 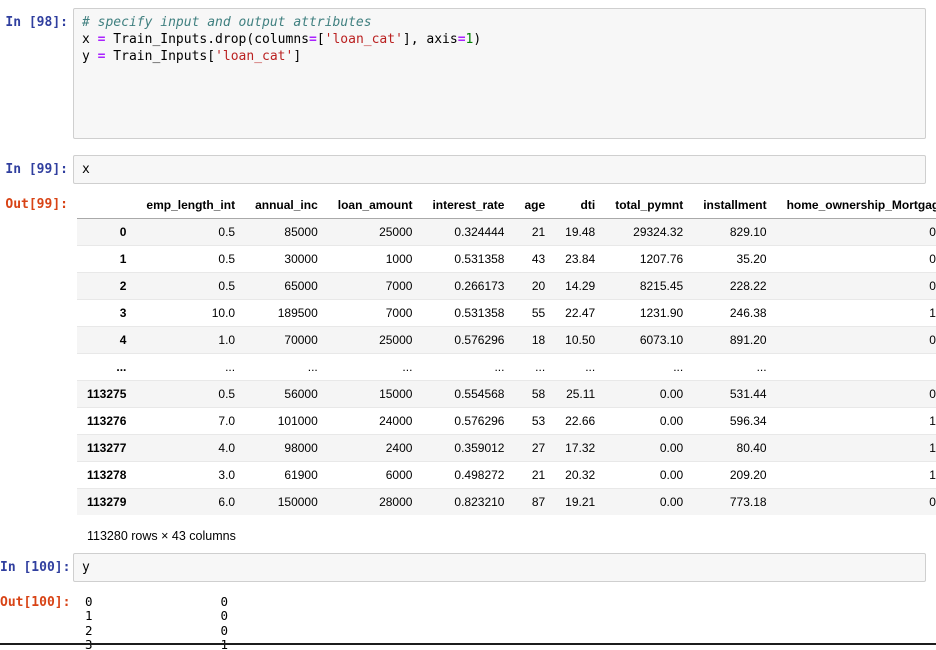 What do you see at coordinates (735, 232) in the screenshot?
I see `table-cell: 829.10` at bounding box center [735, 232].